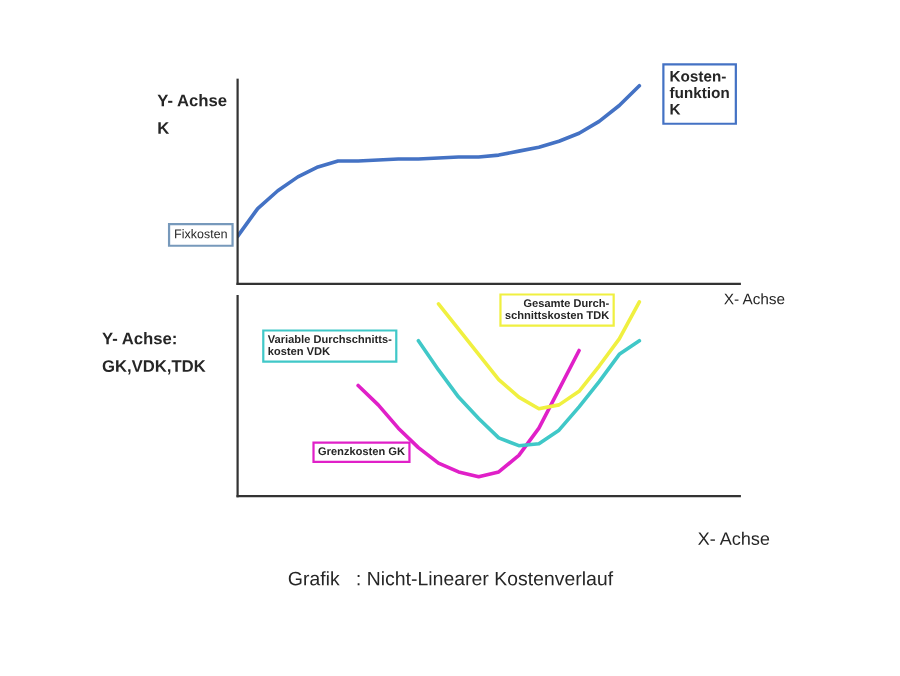  I want to click on y-axis-title: Y- Achse K, so click(192, 114).